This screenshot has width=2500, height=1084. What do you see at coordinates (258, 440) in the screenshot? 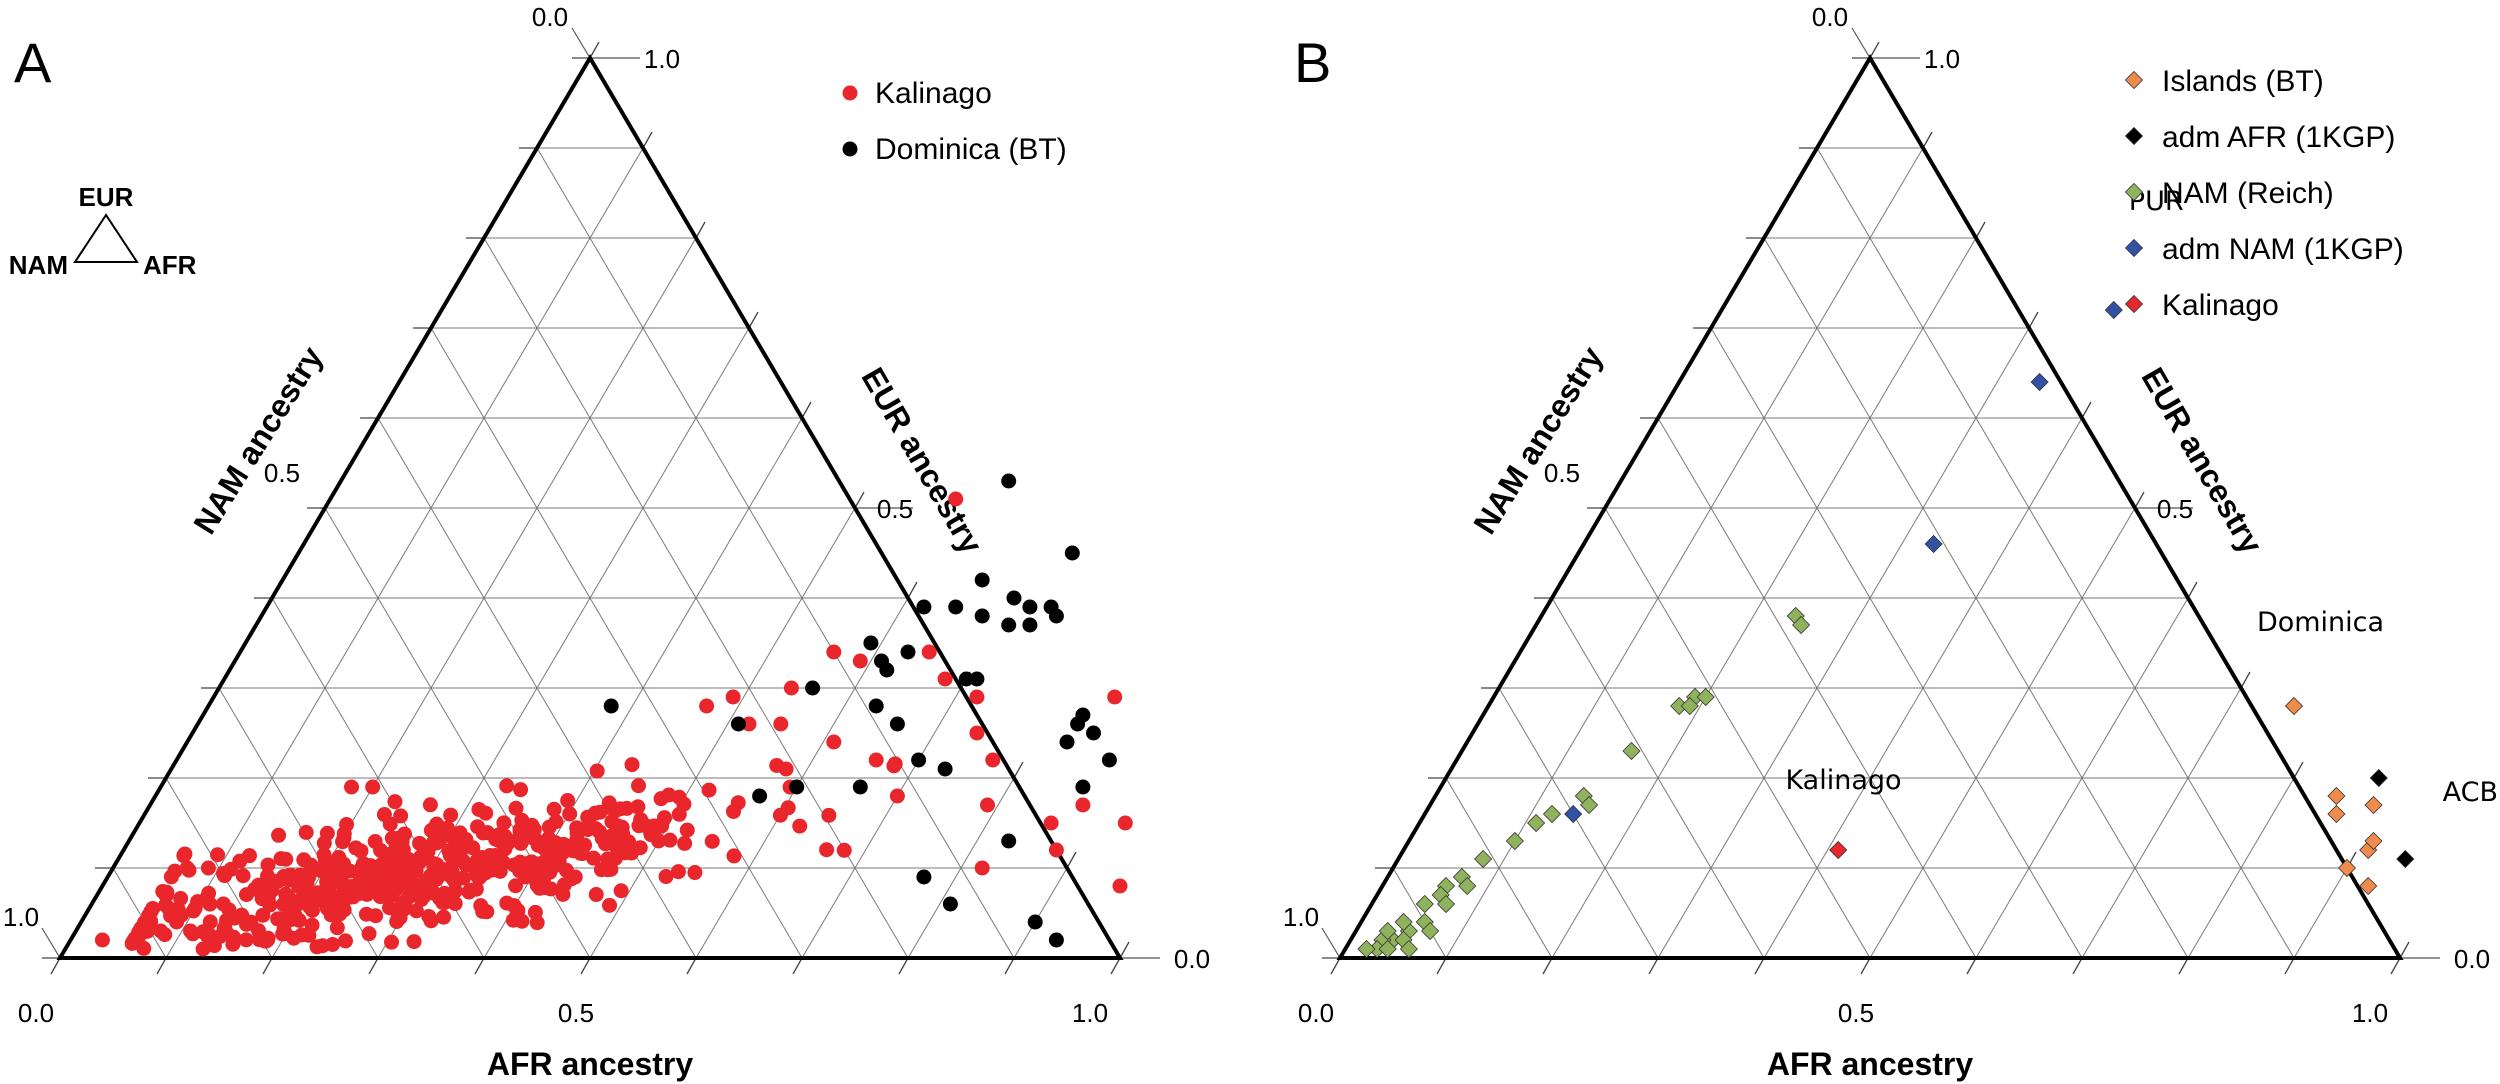
I see `panel-a-left-axis-title: NAM ancestry` at bounding box center [258, 440].